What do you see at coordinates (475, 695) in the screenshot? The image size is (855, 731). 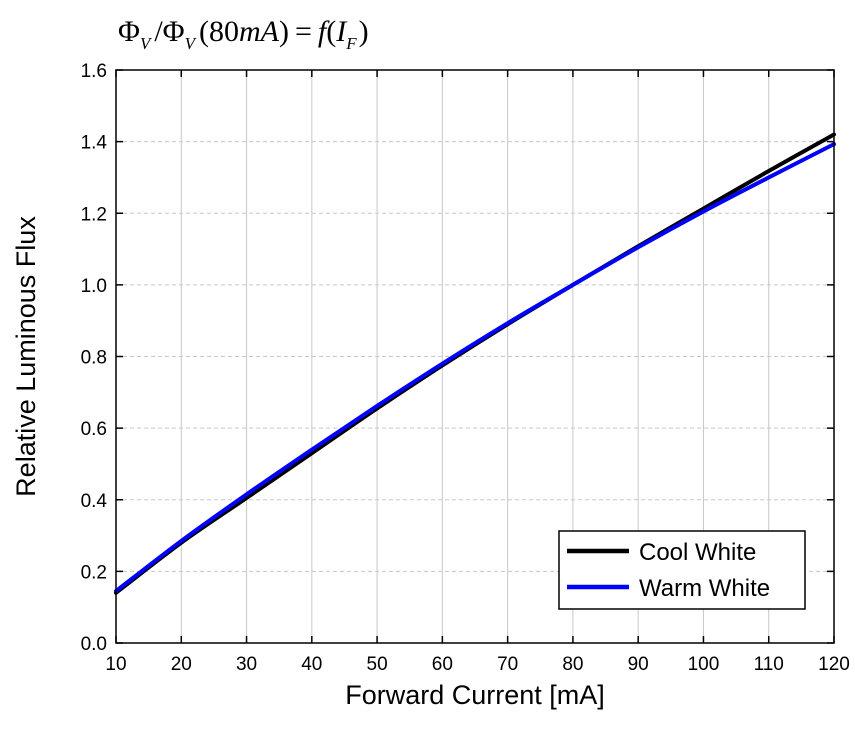 I see `x-axis-label: Forward Current [mA]` at bounding box center [475, 695].